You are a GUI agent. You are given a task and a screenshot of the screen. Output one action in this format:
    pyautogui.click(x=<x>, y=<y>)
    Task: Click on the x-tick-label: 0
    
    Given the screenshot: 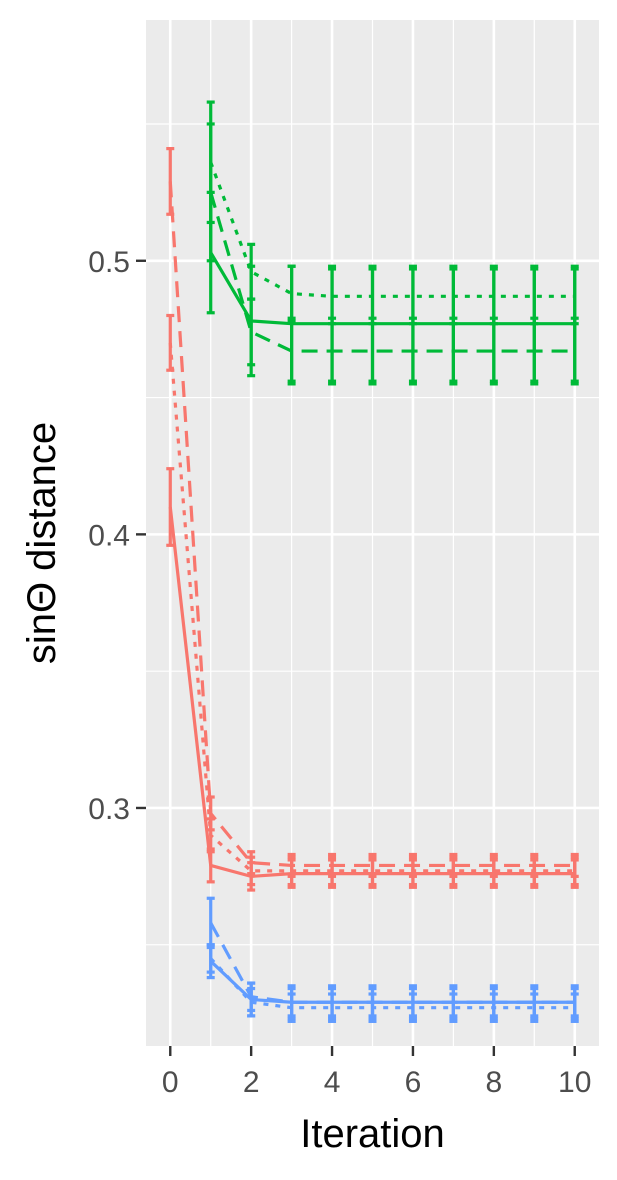 What is the action you would take?
    pyautogui.click(x=170, y=1082)
    